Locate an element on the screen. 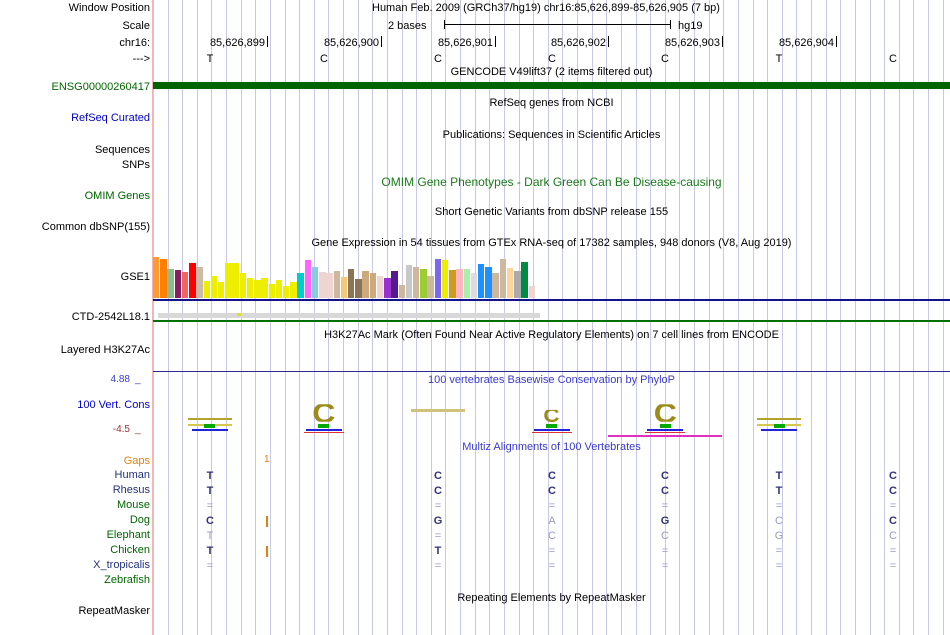 The width and height of the screenshot is (950, 635). dbsnp-label: Common dbSNP(155) is located at coordinates (95, 227).